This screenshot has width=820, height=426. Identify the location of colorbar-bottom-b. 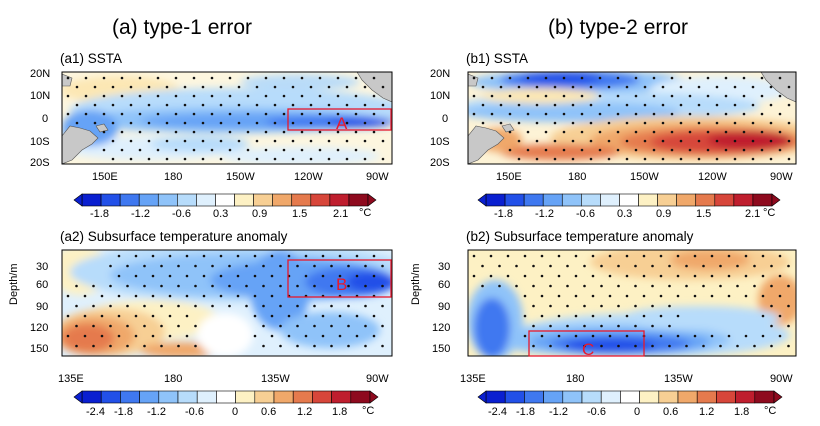
(630, 397).